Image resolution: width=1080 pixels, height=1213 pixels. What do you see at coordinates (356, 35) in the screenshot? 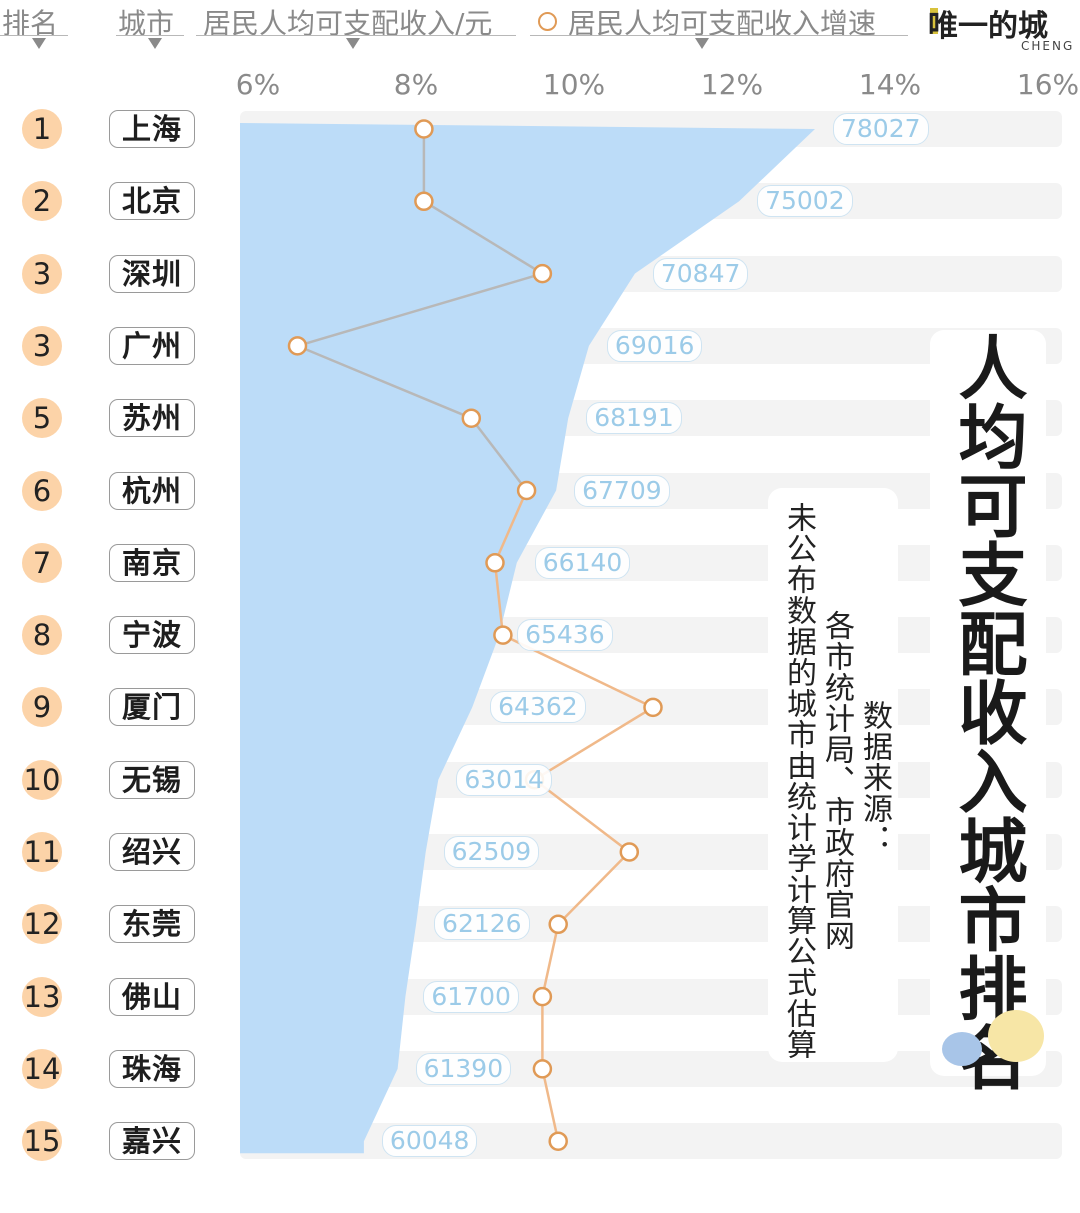
I see `income-header-underline` at bounding box center [356, 35].